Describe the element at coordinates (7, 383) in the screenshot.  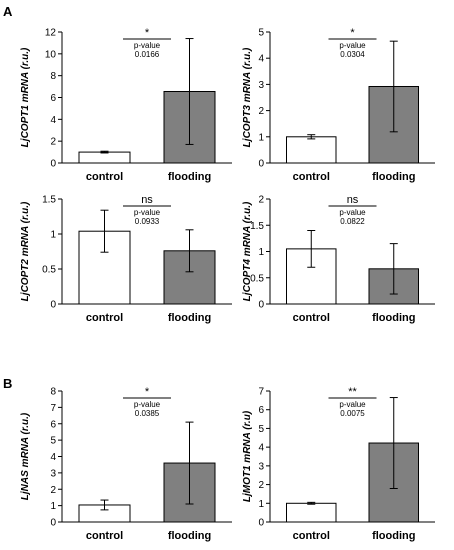
I see `panel-label-b: B` at that location.